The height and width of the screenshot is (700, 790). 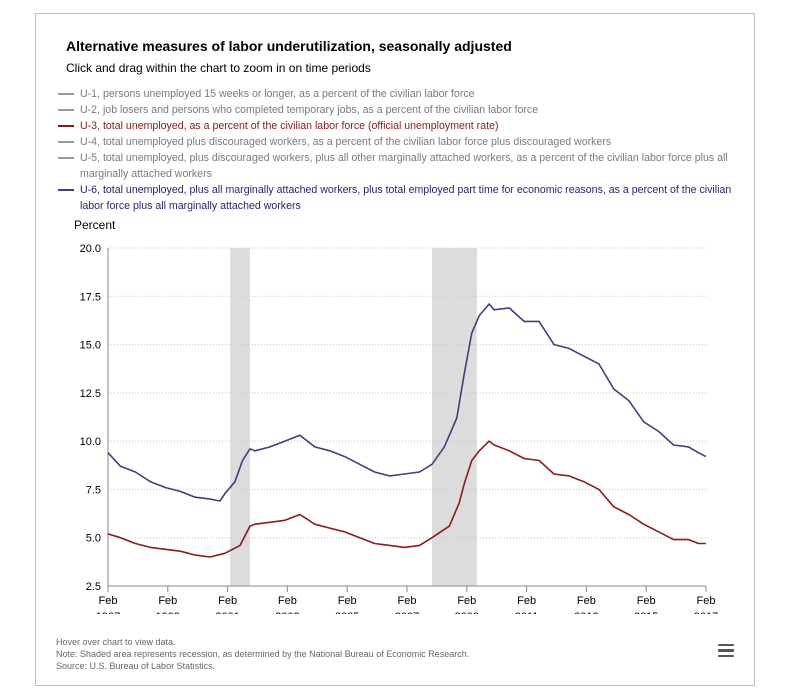 What do you see at coordinates (66, 142) in the screenshot?
I see `legend-swatch-u4` at bounding box center [66, 142].